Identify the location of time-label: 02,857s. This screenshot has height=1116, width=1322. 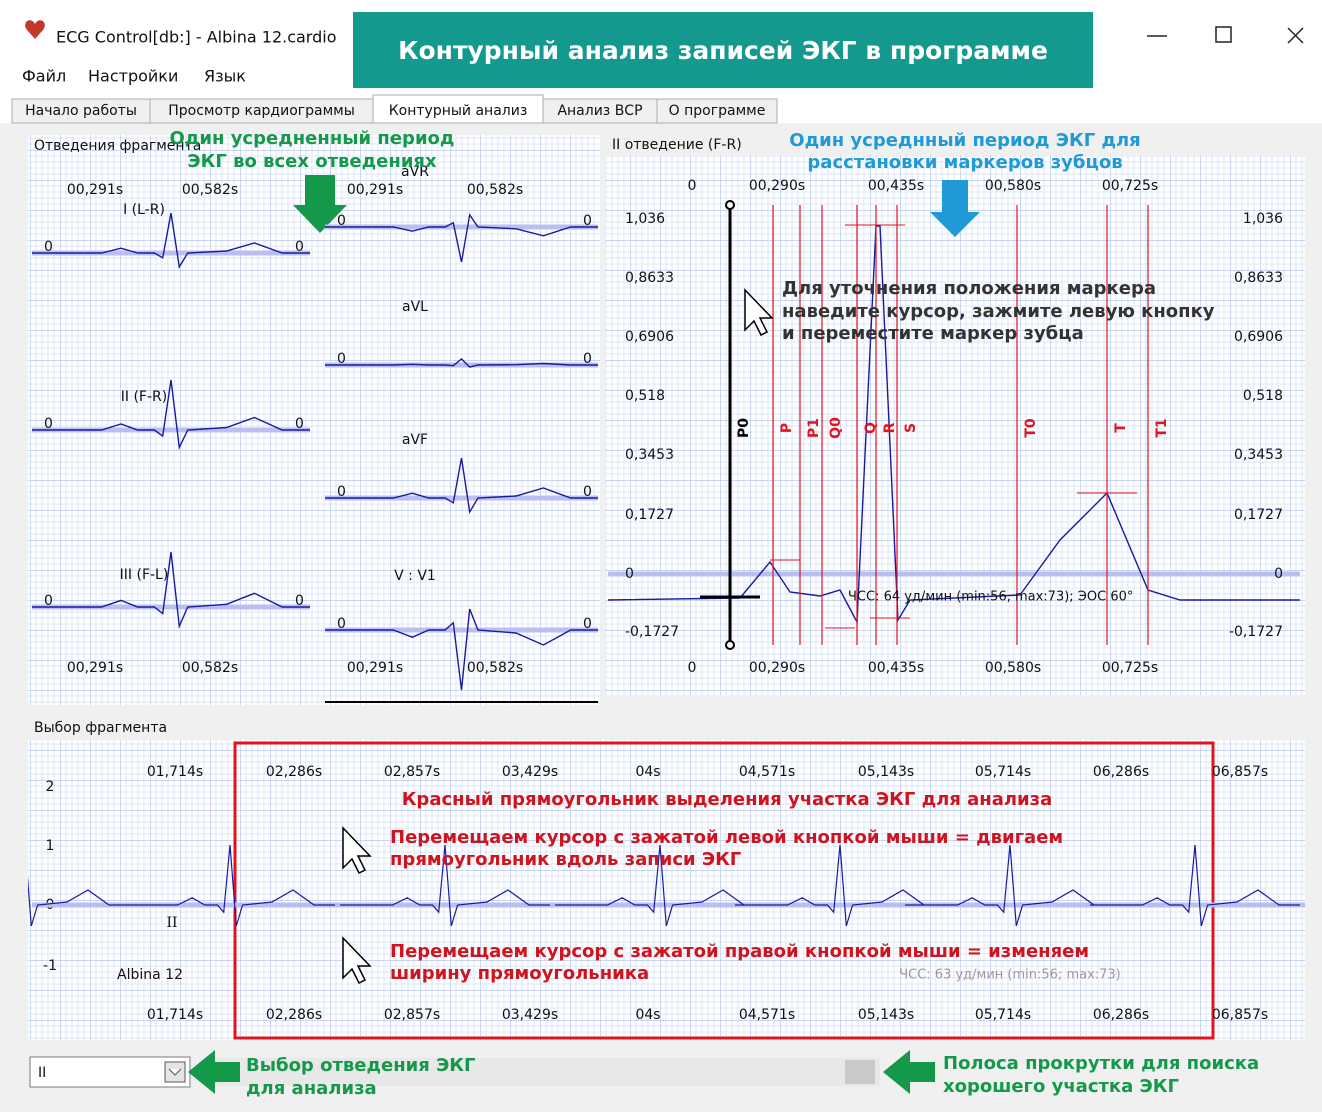
(412, 772).